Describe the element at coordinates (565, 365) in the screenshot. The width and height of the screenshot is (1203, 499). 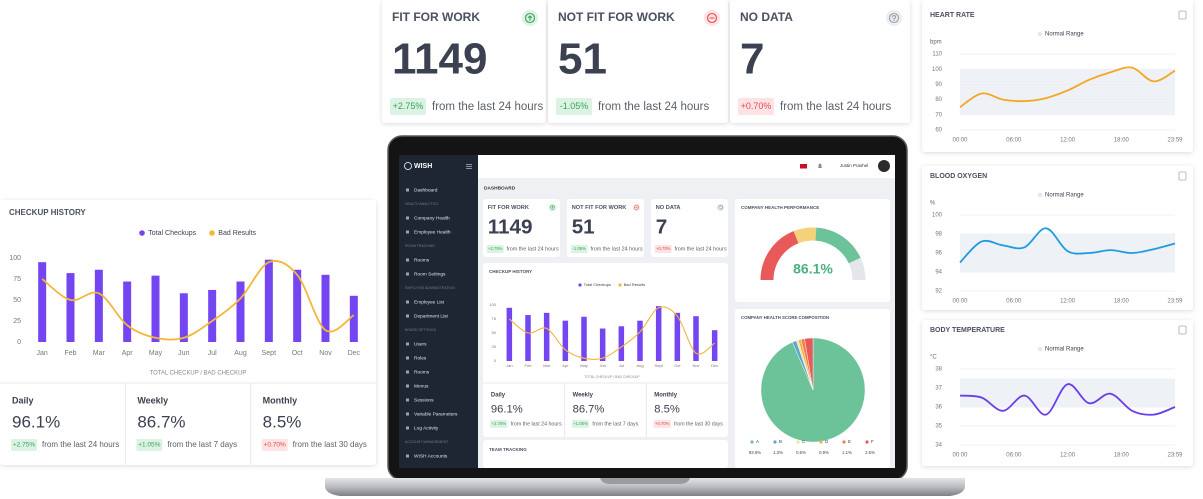
I see `x-tick-label: Apr` at that location.